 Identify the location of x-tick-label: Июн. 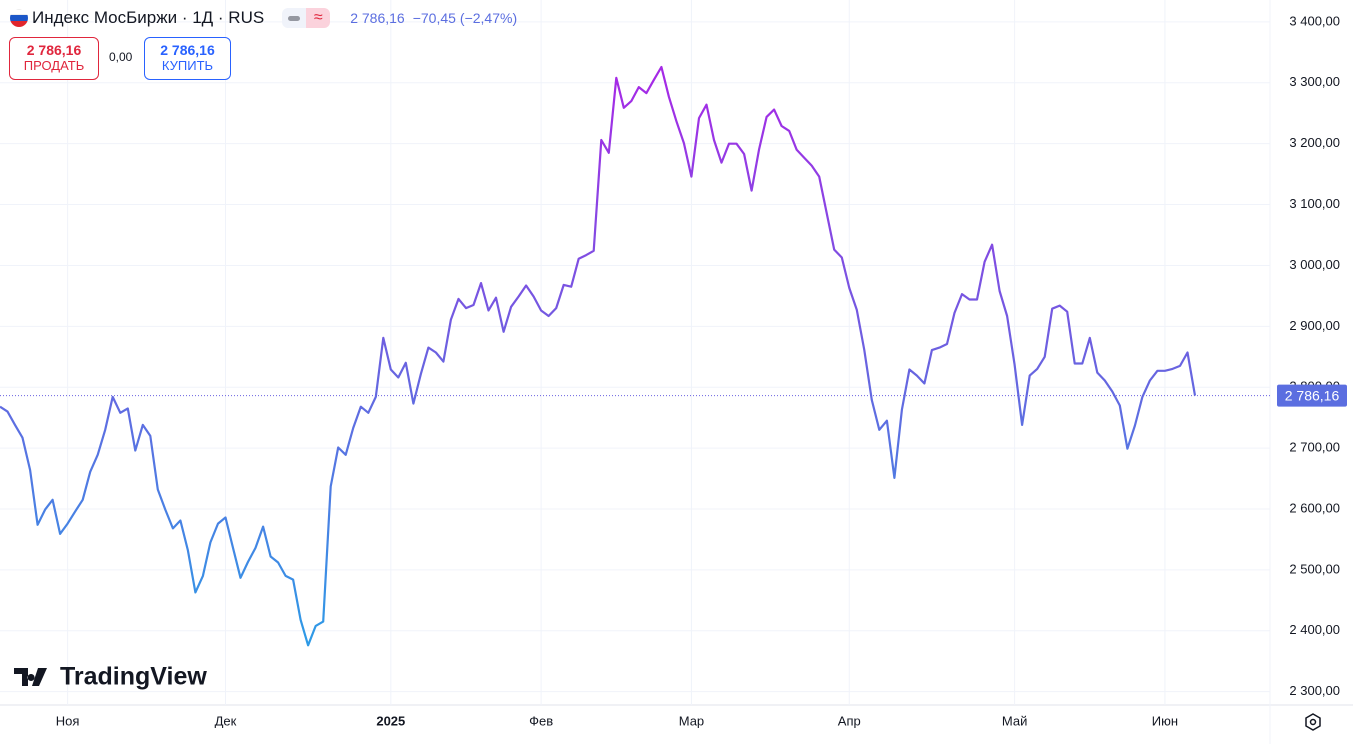
(1165, 720).